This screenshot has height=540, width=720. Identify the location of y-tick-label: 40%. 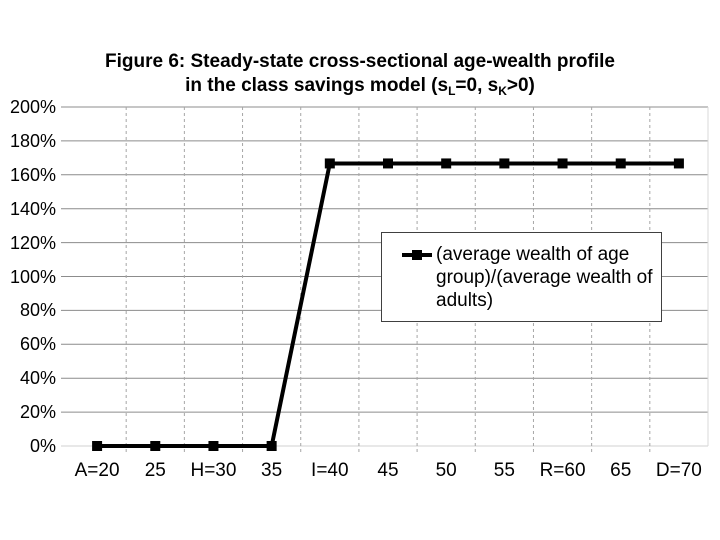
(37, 378).